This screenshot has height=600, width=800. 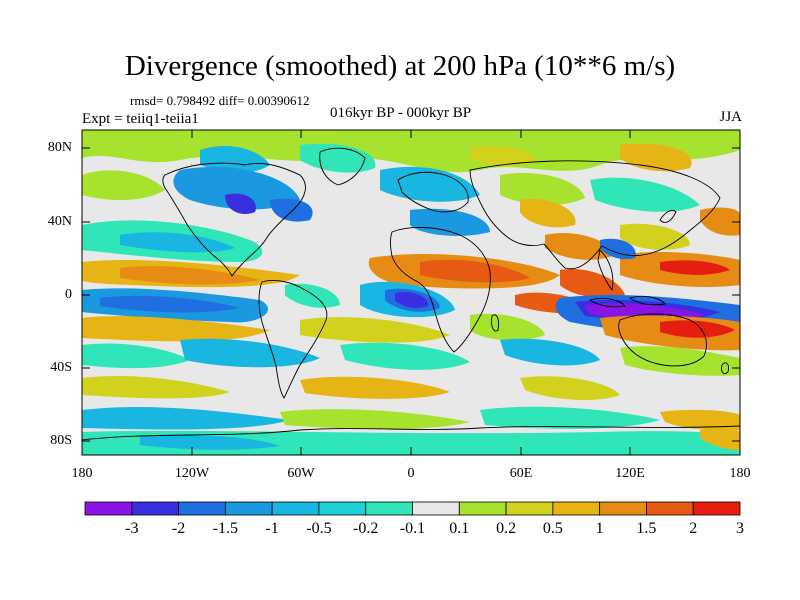 I want to click on lon-label-180e: 180, so click(x=740, y=473).